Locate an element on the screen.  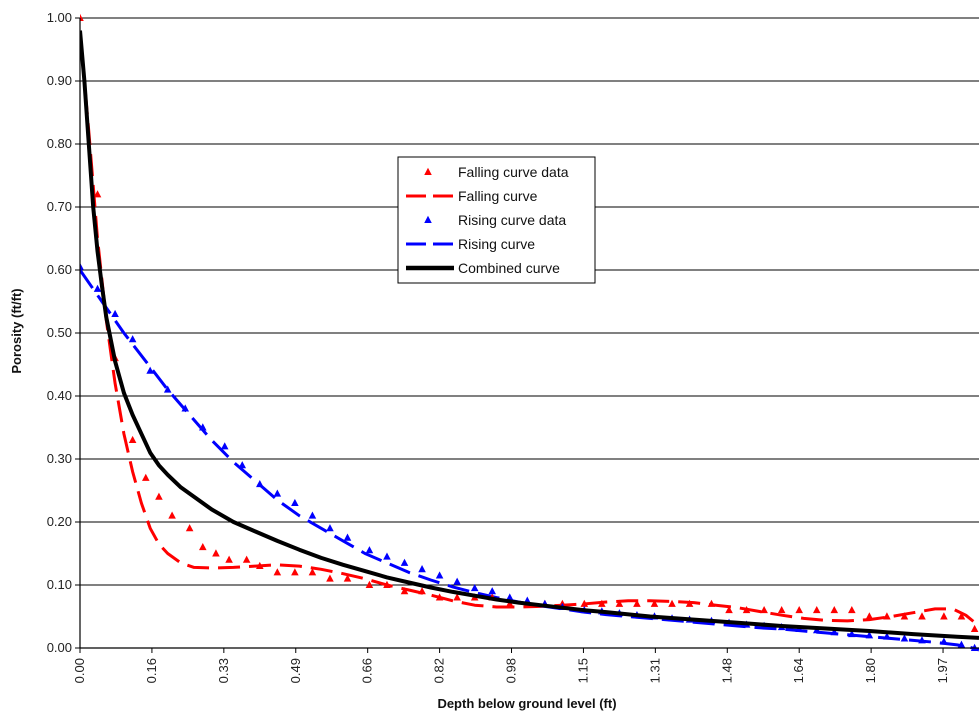
y-tick-label: 0.60 is located at coordinates (59, 269).